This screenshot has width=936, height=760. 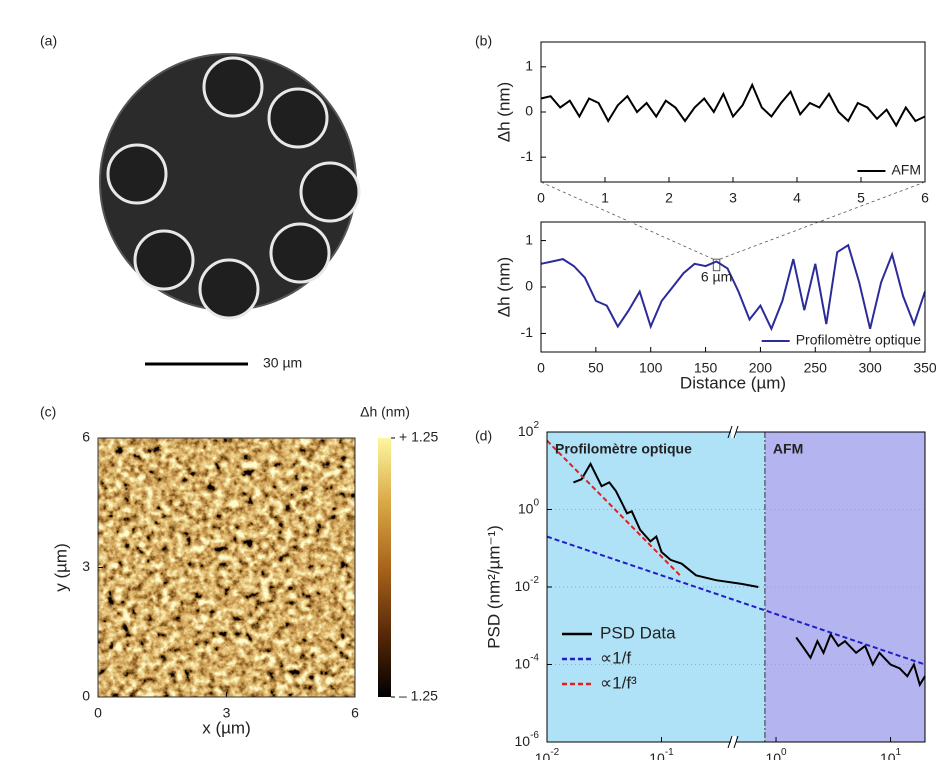 What do you see at coordinates (859, 340) in the screenshot?
I see `legend-label: Profilomètre optique` at bounding box center [859, 340].